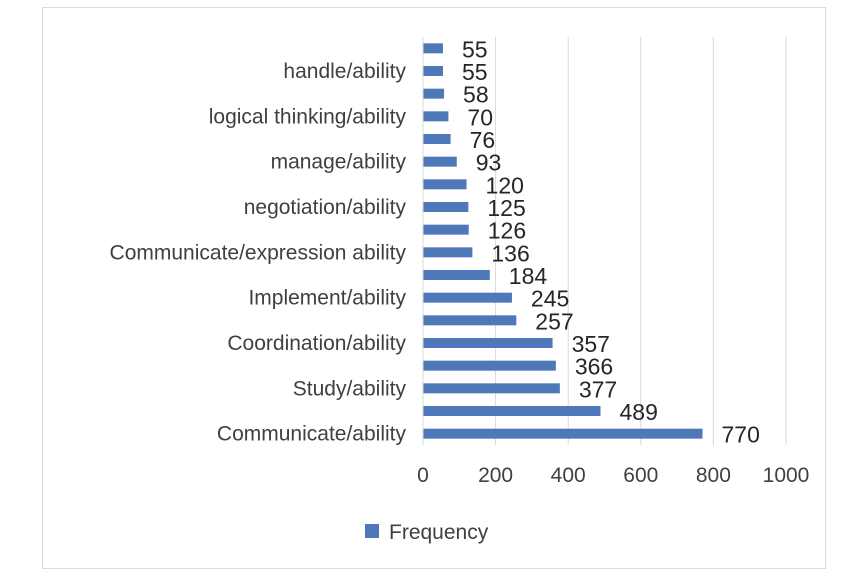  What do you see at coordinates (312, 434) in the screenshot?
I see `category-label: Communicate/ability` at bounding box center [312, 434].